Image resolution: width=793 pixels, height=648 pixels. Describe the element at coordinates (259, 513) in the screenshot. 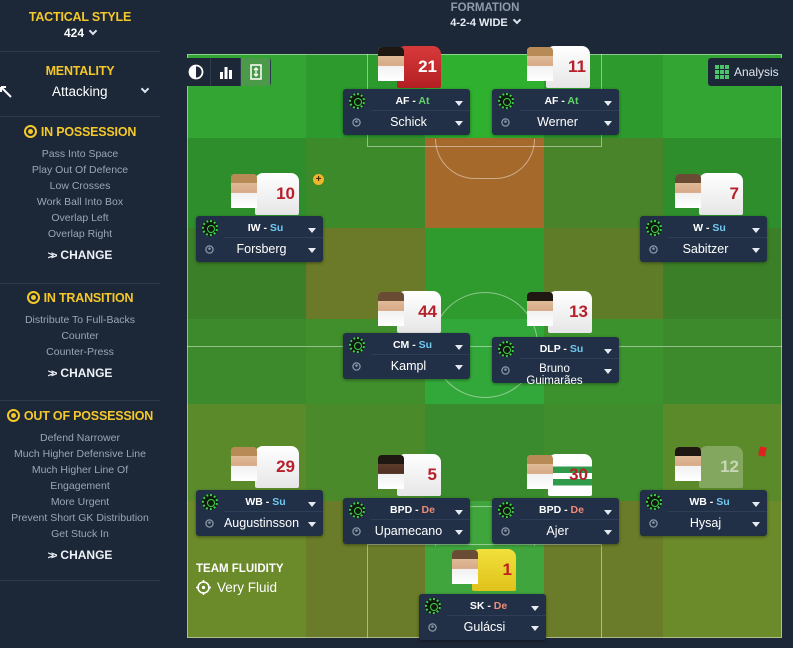

I see `player-card-augustinsson: WB - Su Augustinsson` at that location.